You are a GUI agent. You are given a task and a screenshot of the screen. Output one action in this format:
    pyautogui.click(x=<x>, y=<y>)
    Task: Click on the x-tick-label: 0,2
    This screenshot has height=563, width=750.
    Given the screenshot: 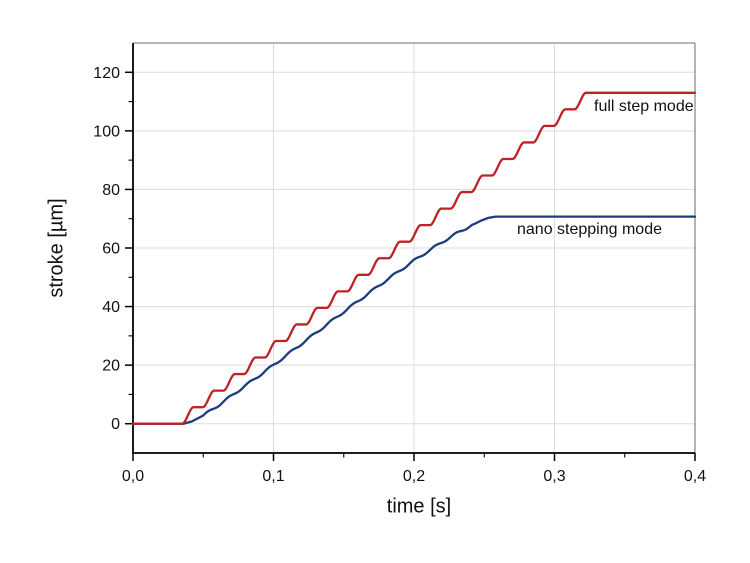 What is the action you would take?
    pyautogui.click(x=414, y=476)
    